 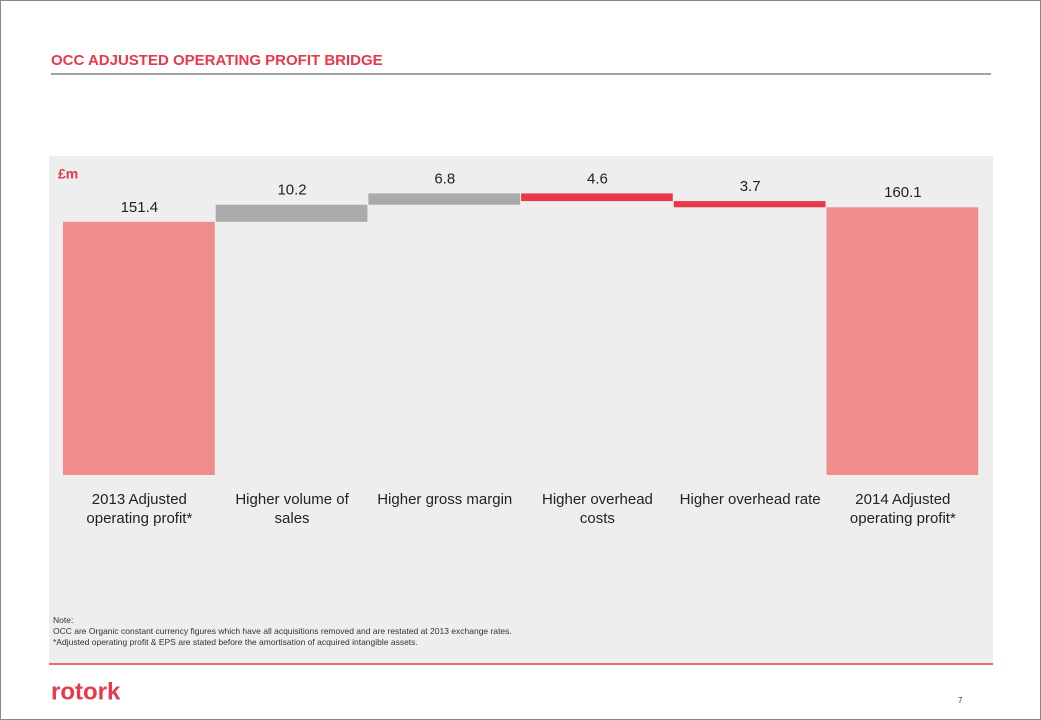 I want to click on category-label: Higher overhead costs, so click(x=597, y=509).